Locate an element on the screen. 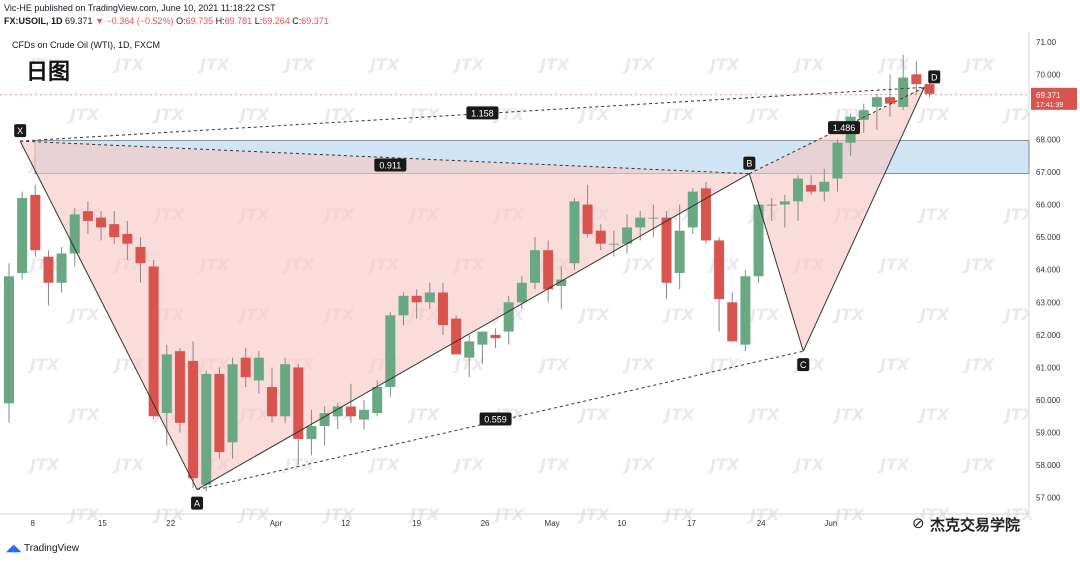 The height and width of the screenshot is (564, 1080). xb-ratio-line is located at coordinates (385, 157).